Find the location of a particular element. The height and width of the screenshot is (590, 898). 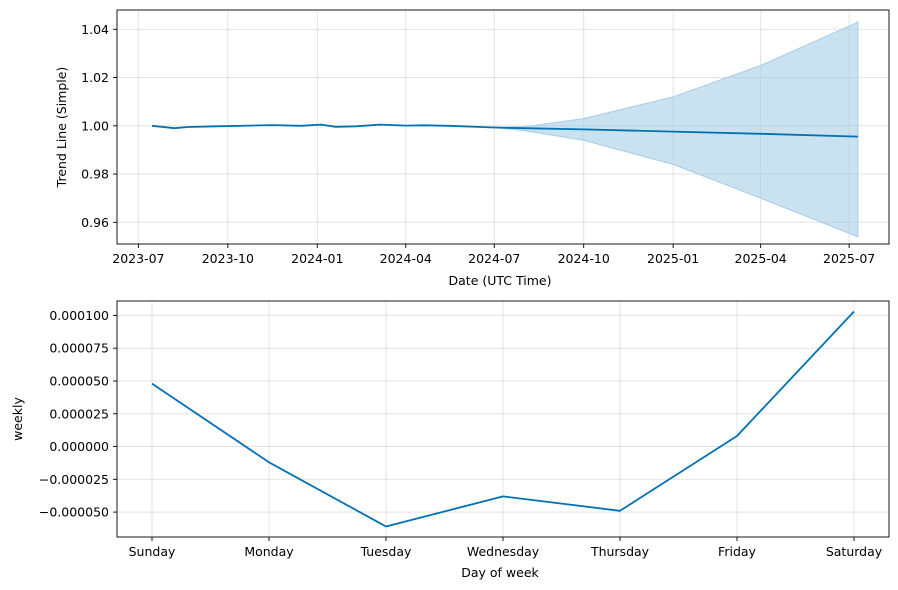

trend-uncertainty-band is located at coordinates (676, 129).